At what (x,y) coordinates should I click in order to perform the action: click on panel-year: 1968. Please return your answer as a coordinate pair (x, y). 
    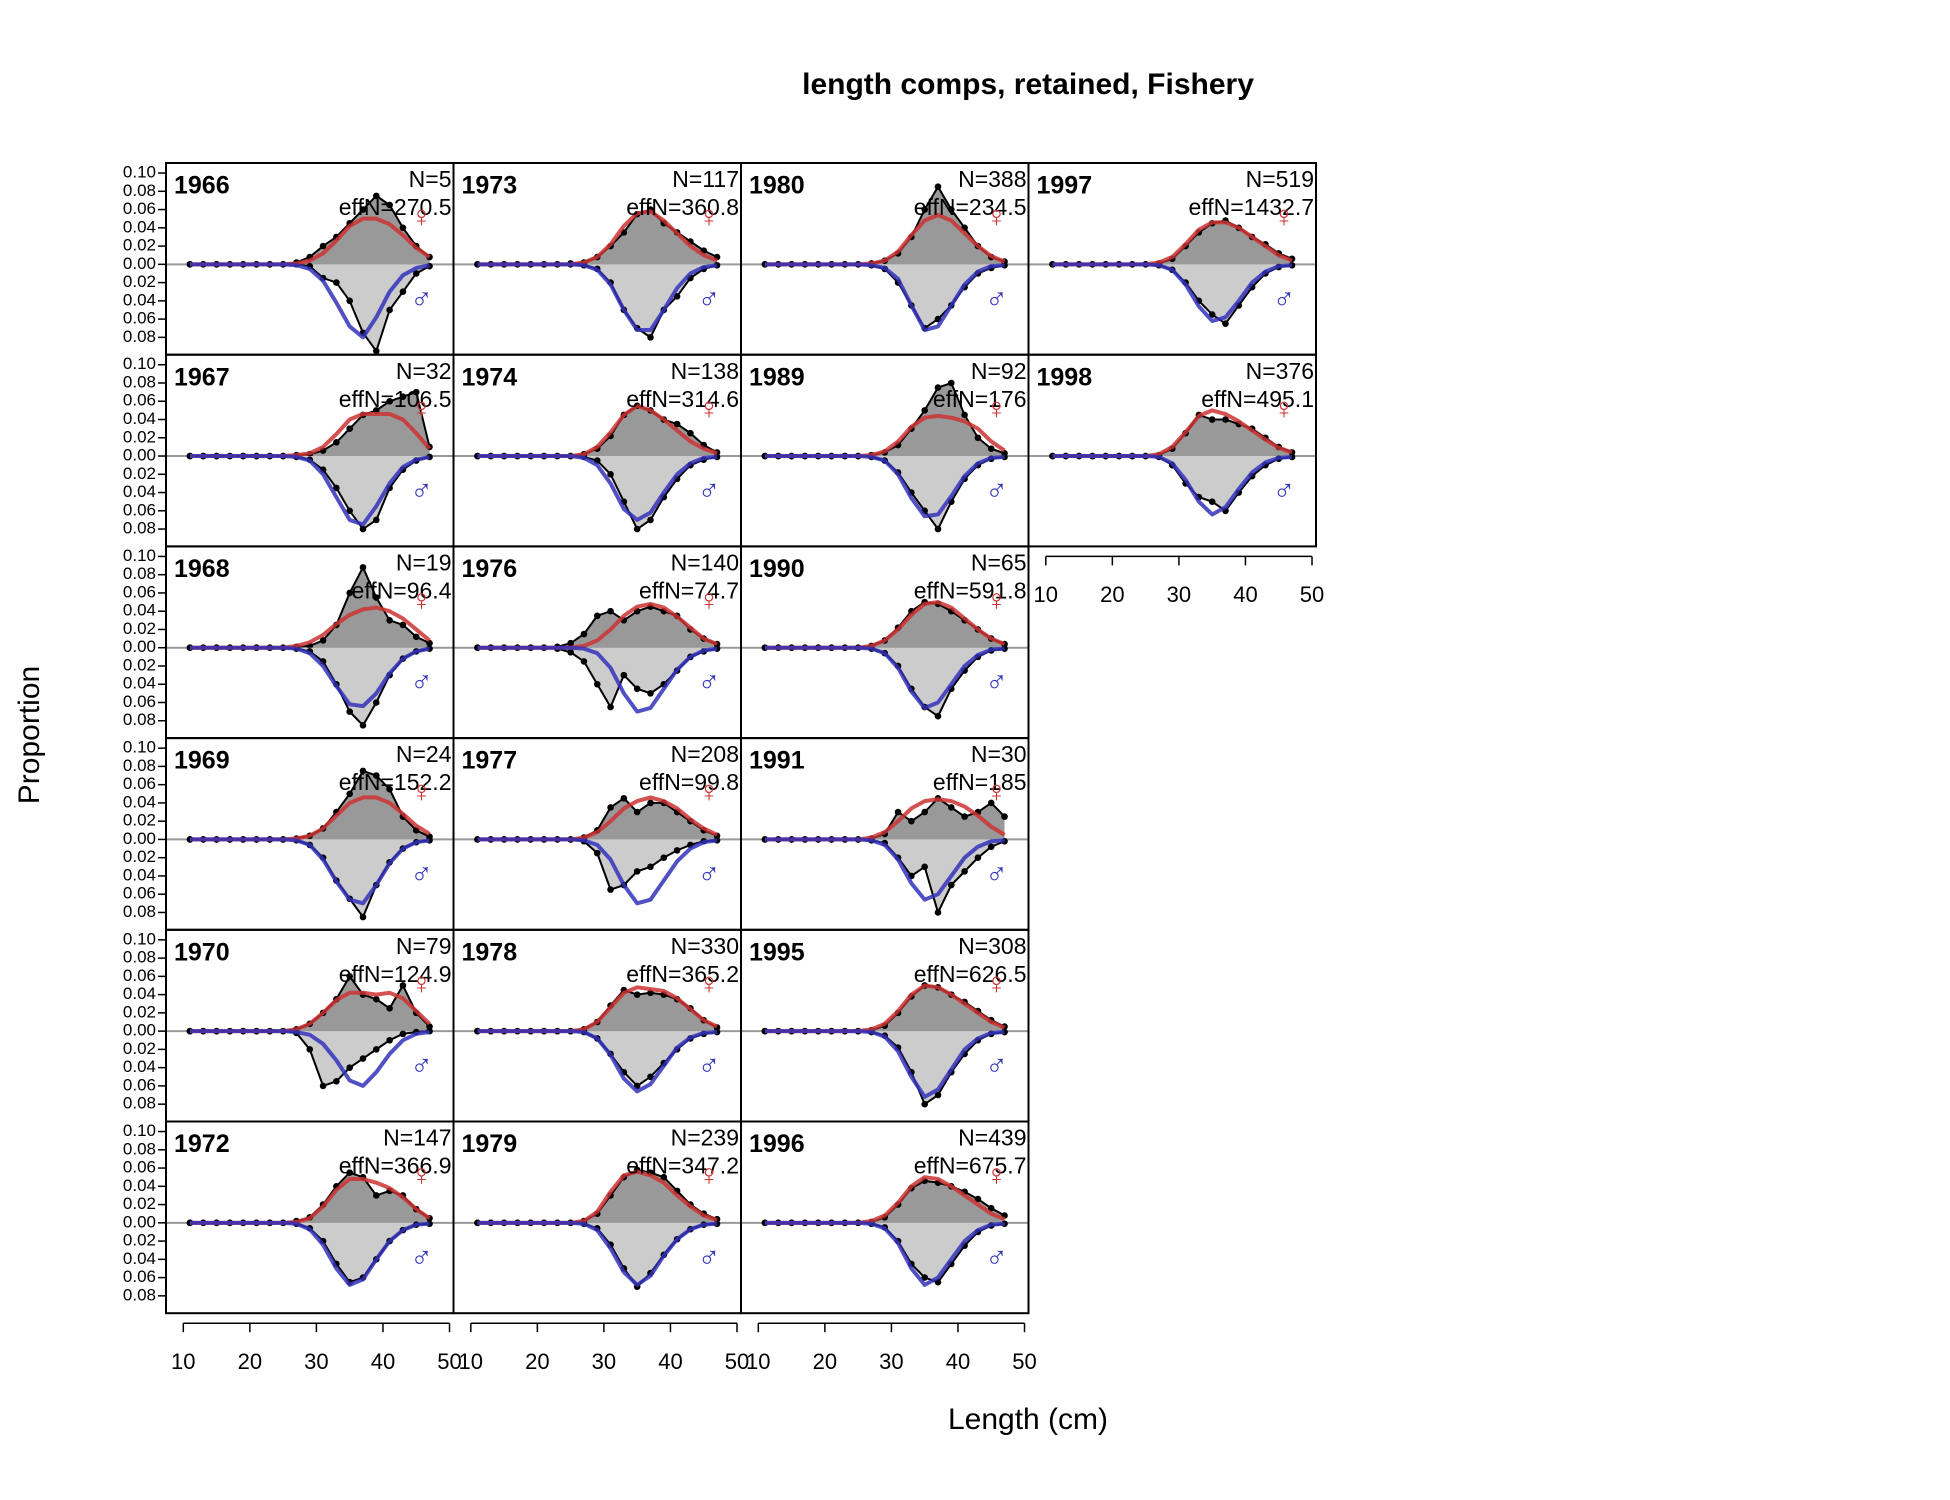
    Looking at the image, I should click on (202, 569).